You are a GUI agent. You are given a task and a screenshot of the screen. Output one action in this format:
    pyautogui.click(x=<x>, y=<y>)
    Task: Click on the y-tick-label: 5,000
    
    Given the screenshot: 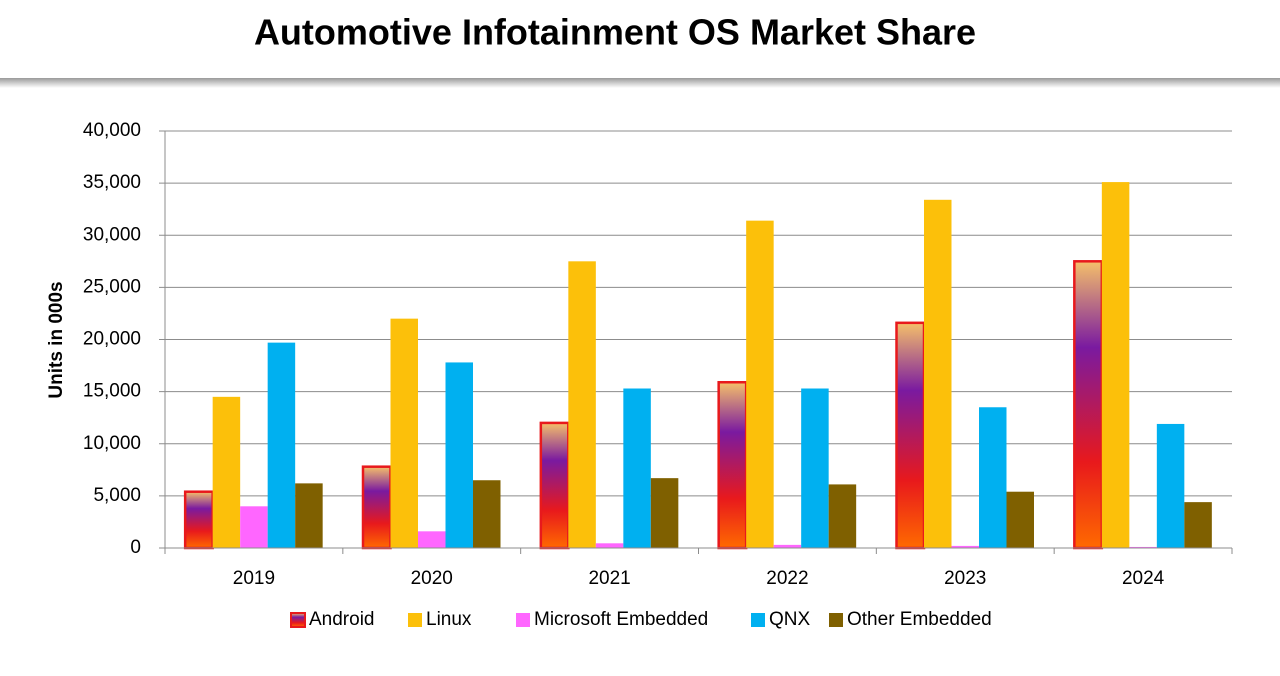 What is the action you would take?
    pyautogui.click(x=117, y=495)
    